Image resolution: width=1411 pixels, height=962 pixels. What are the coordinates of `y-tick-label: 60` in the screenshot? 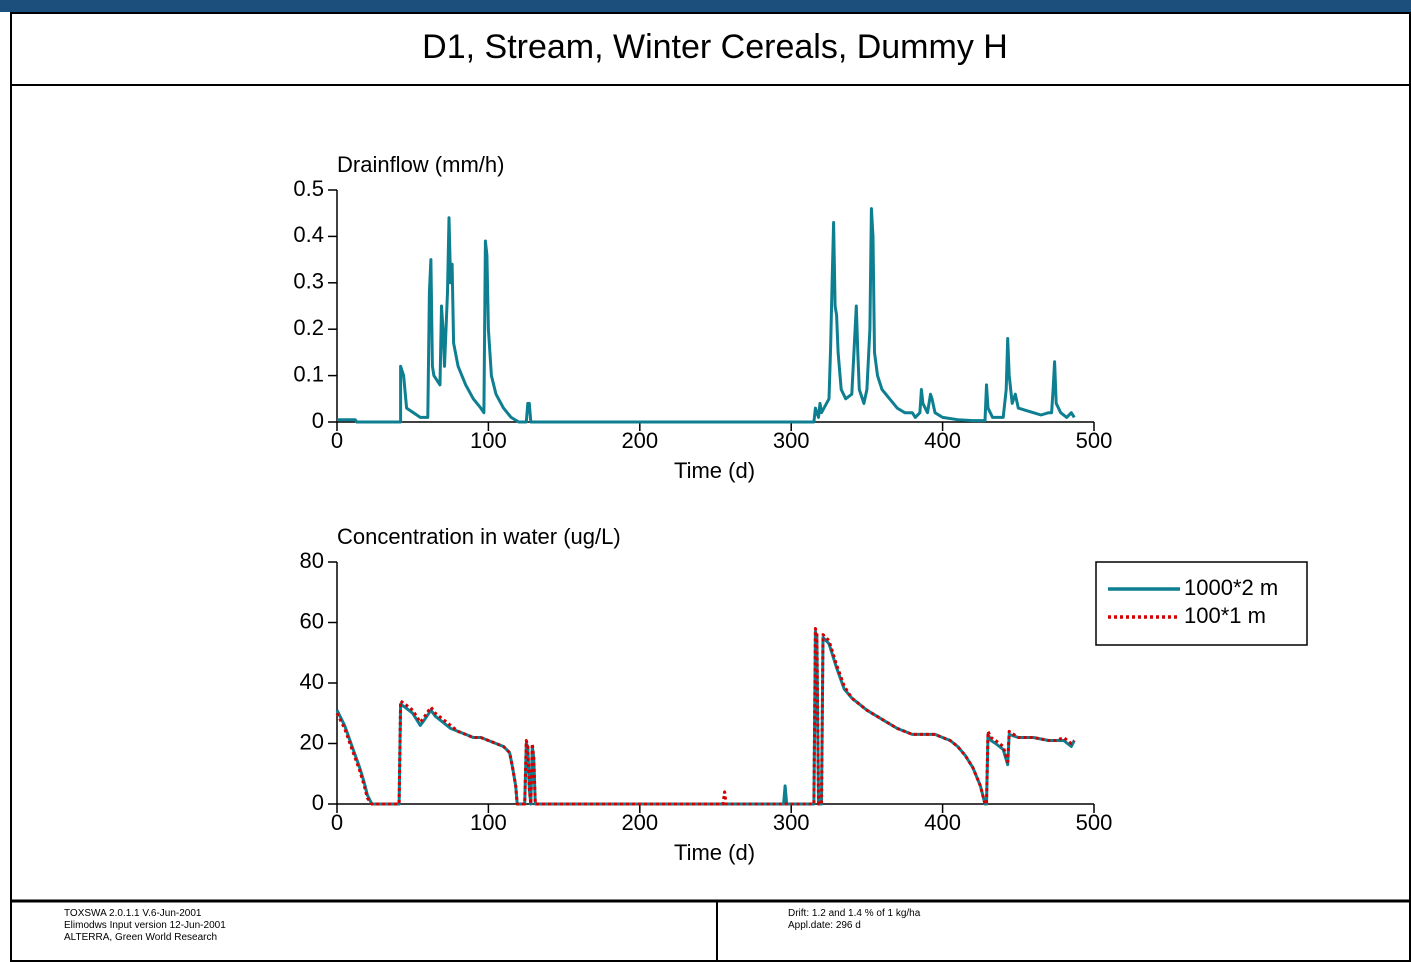 It's located at (312, 620).